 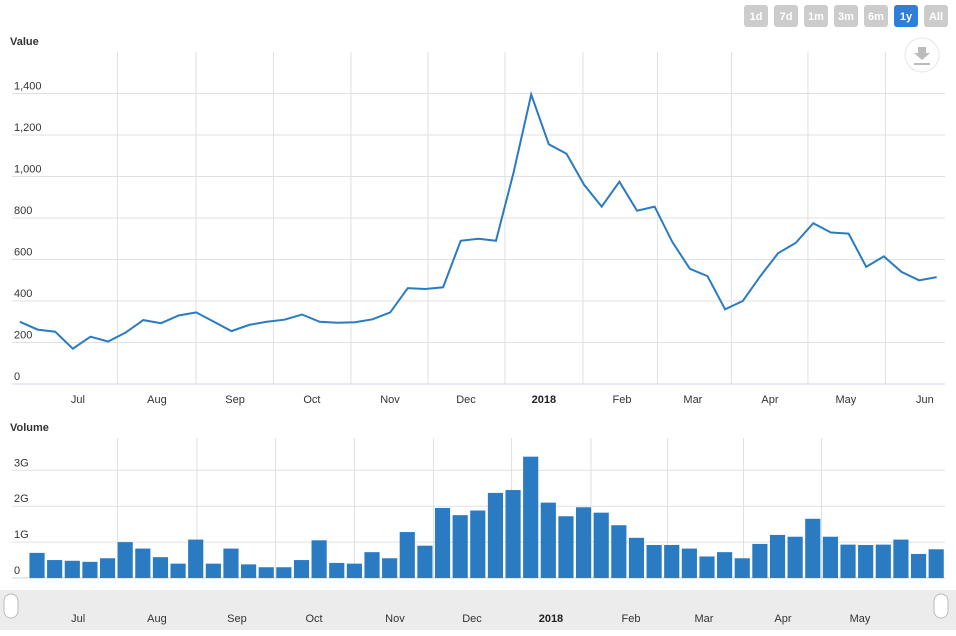 I want to click on range-button-label: 6m, so click(x=876, y=17).